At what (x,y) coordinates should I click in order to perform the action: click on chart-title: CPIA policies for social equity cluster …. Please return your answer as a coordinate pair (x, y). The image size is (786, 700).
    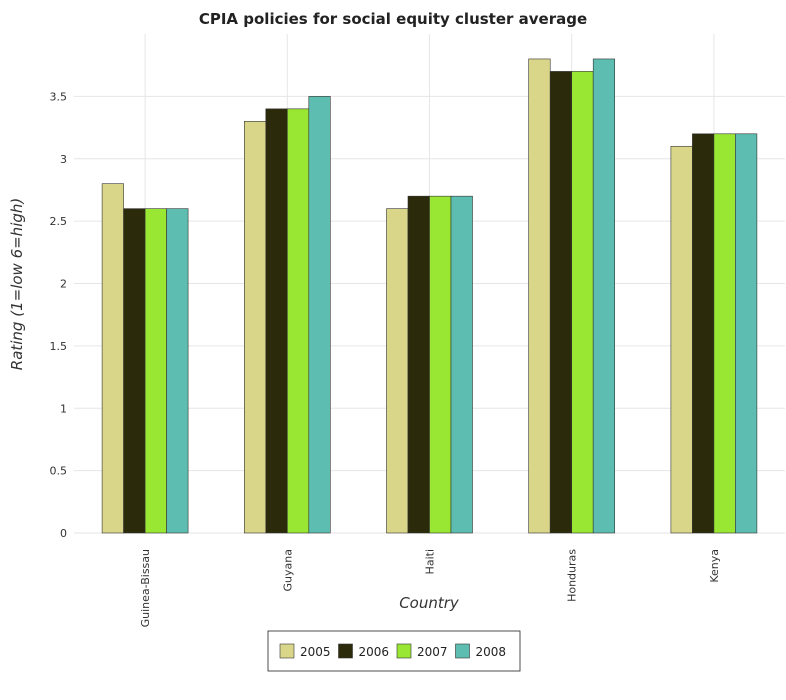
    Looking at the image, I should click on (393, 19).